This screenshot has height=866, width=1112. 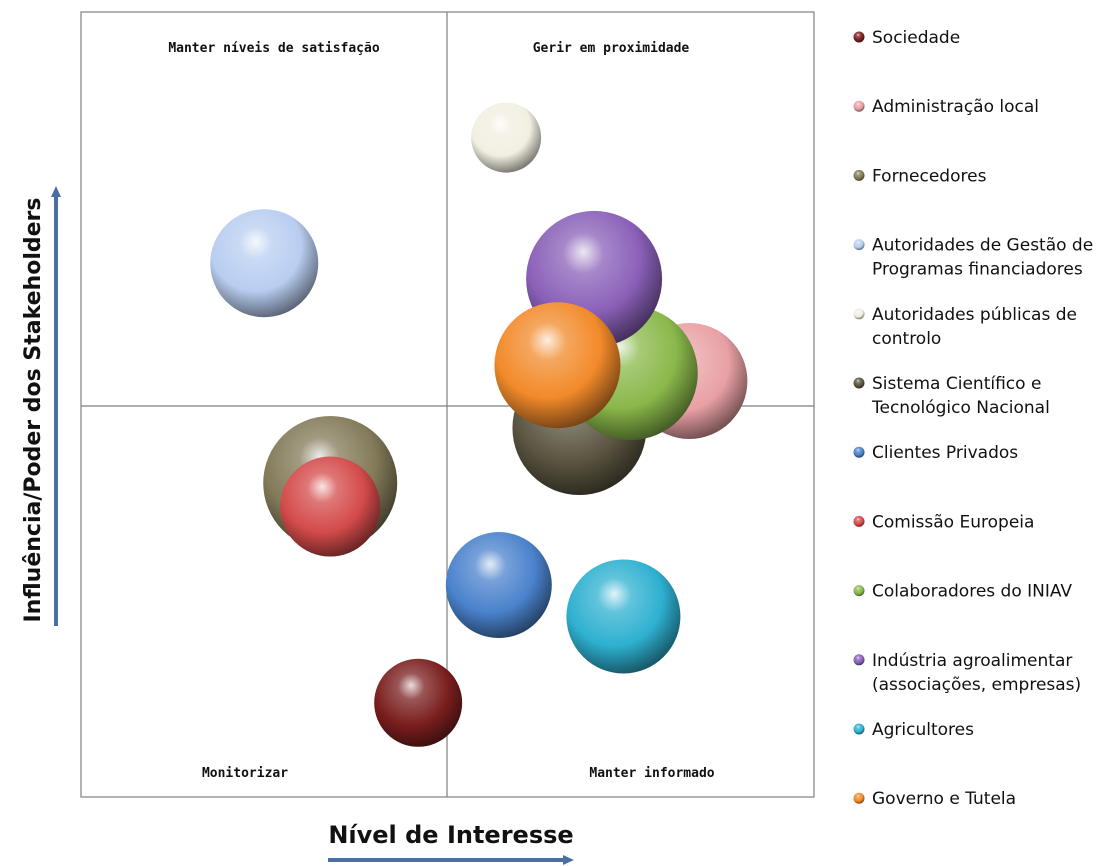 I want to click on legend-marker-autoridades-de-gestao-de-programas-financiadores, so click(x=859, y=245).